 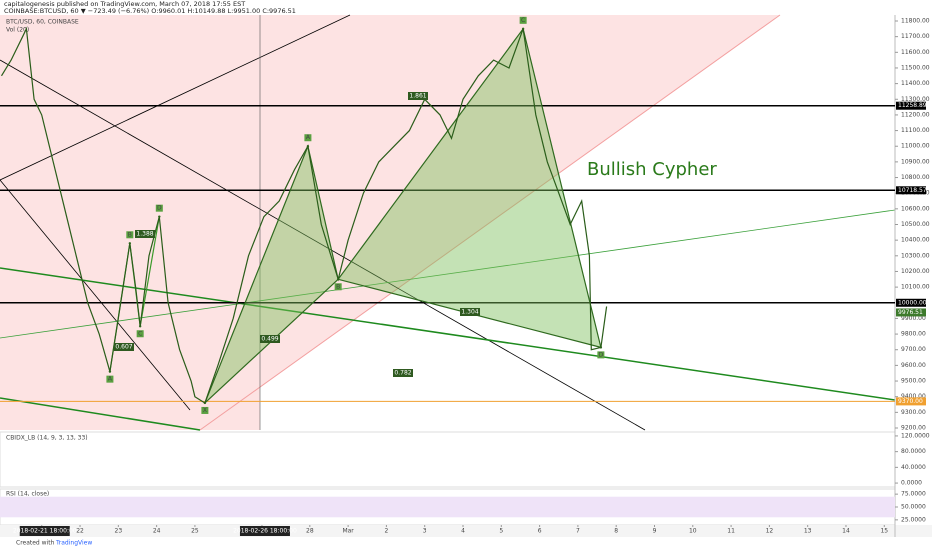 I want to click on ratio-label: 0.607, so click(x=123, y=347).